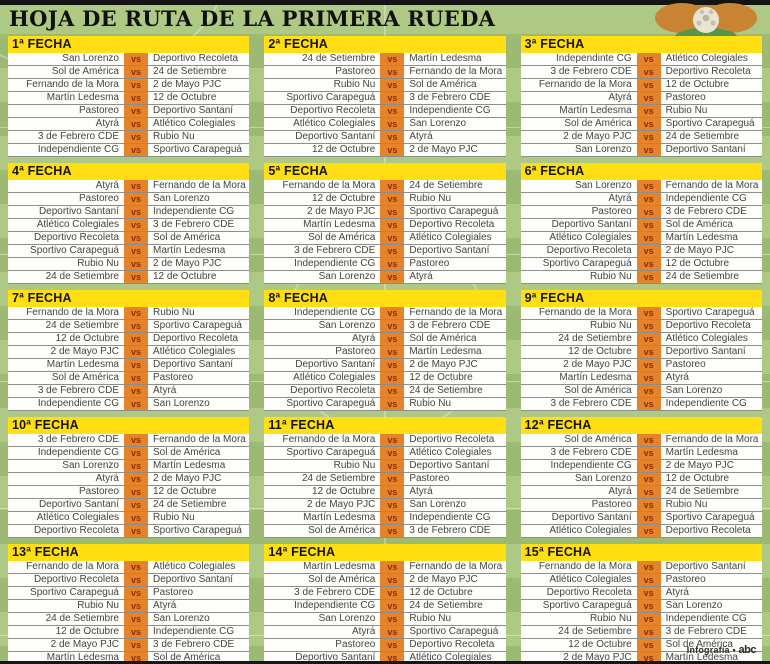 The image size is (770, 664). What do you see at coordinates (129, 313) in the screenshot?
I see `match-row: Fernando de la Mora vs Rubio Ñu` at bounding box center [129, 313].